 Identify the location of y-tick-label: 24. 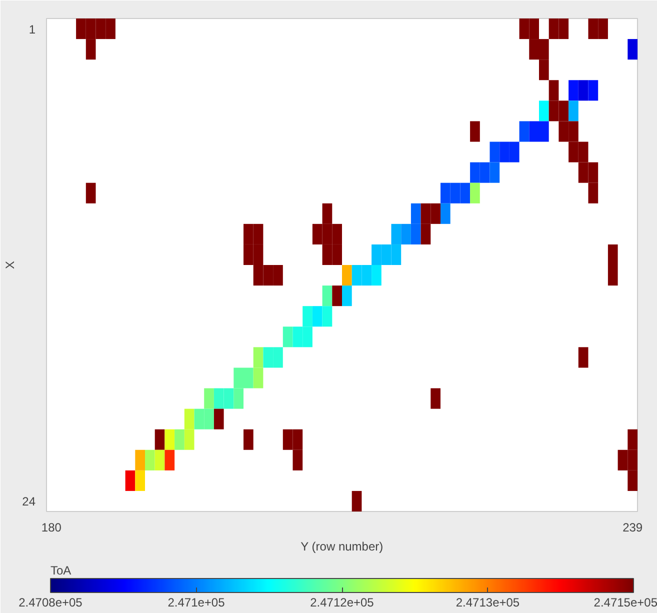
(29, 501).